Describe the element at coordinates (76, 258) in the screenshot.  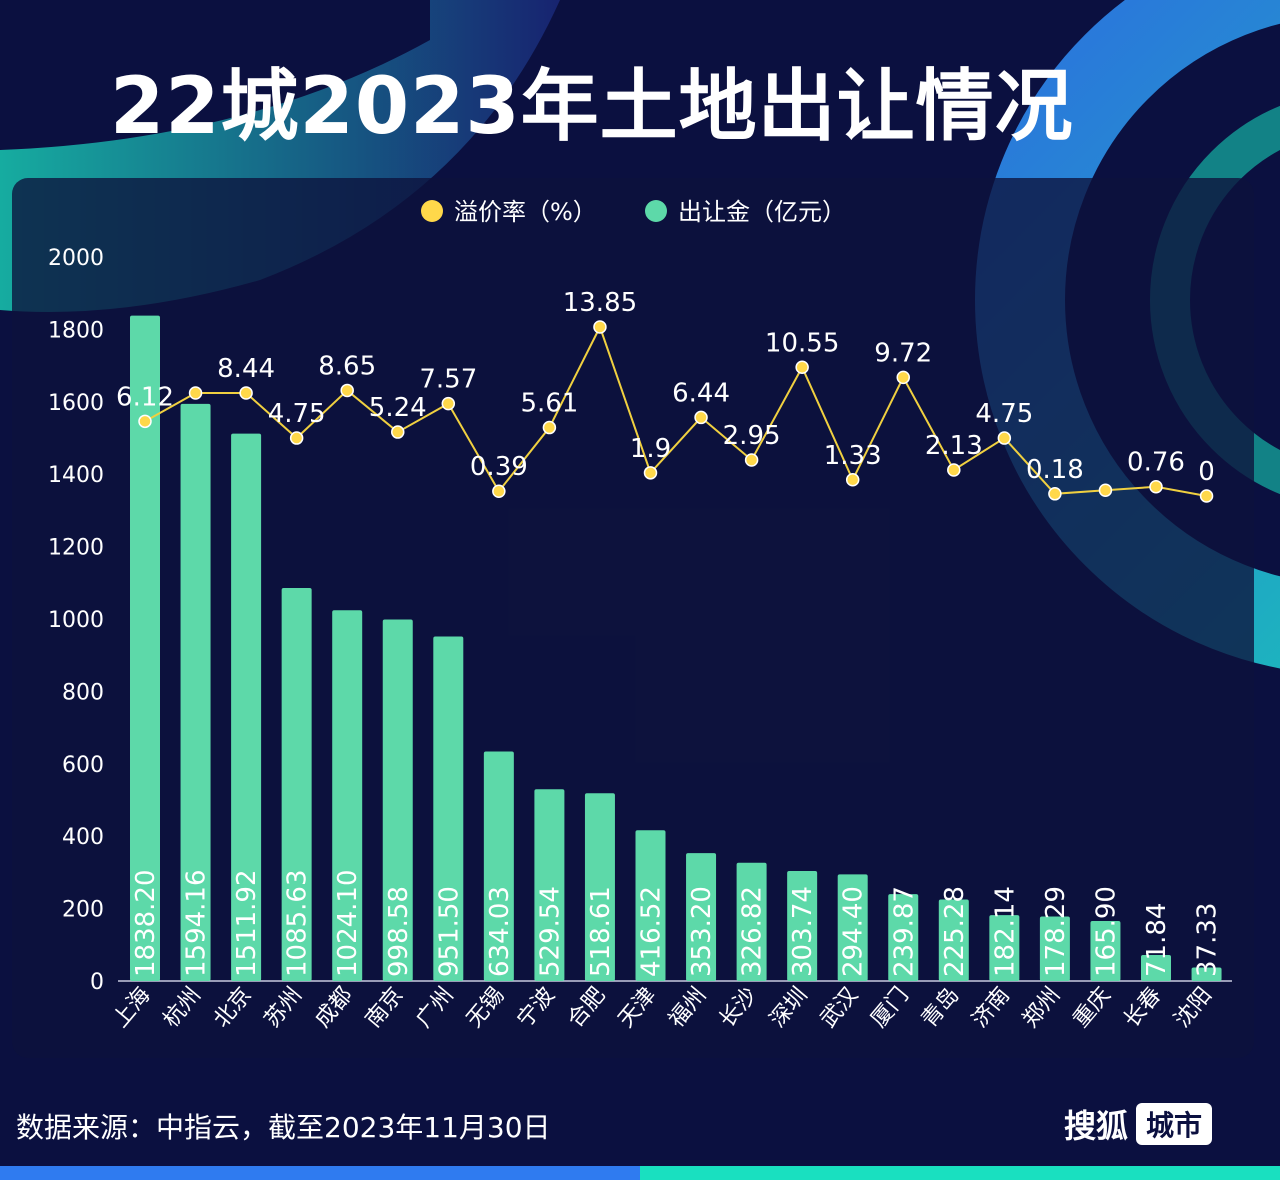
I see `y-tick-label: 2000` at that location.